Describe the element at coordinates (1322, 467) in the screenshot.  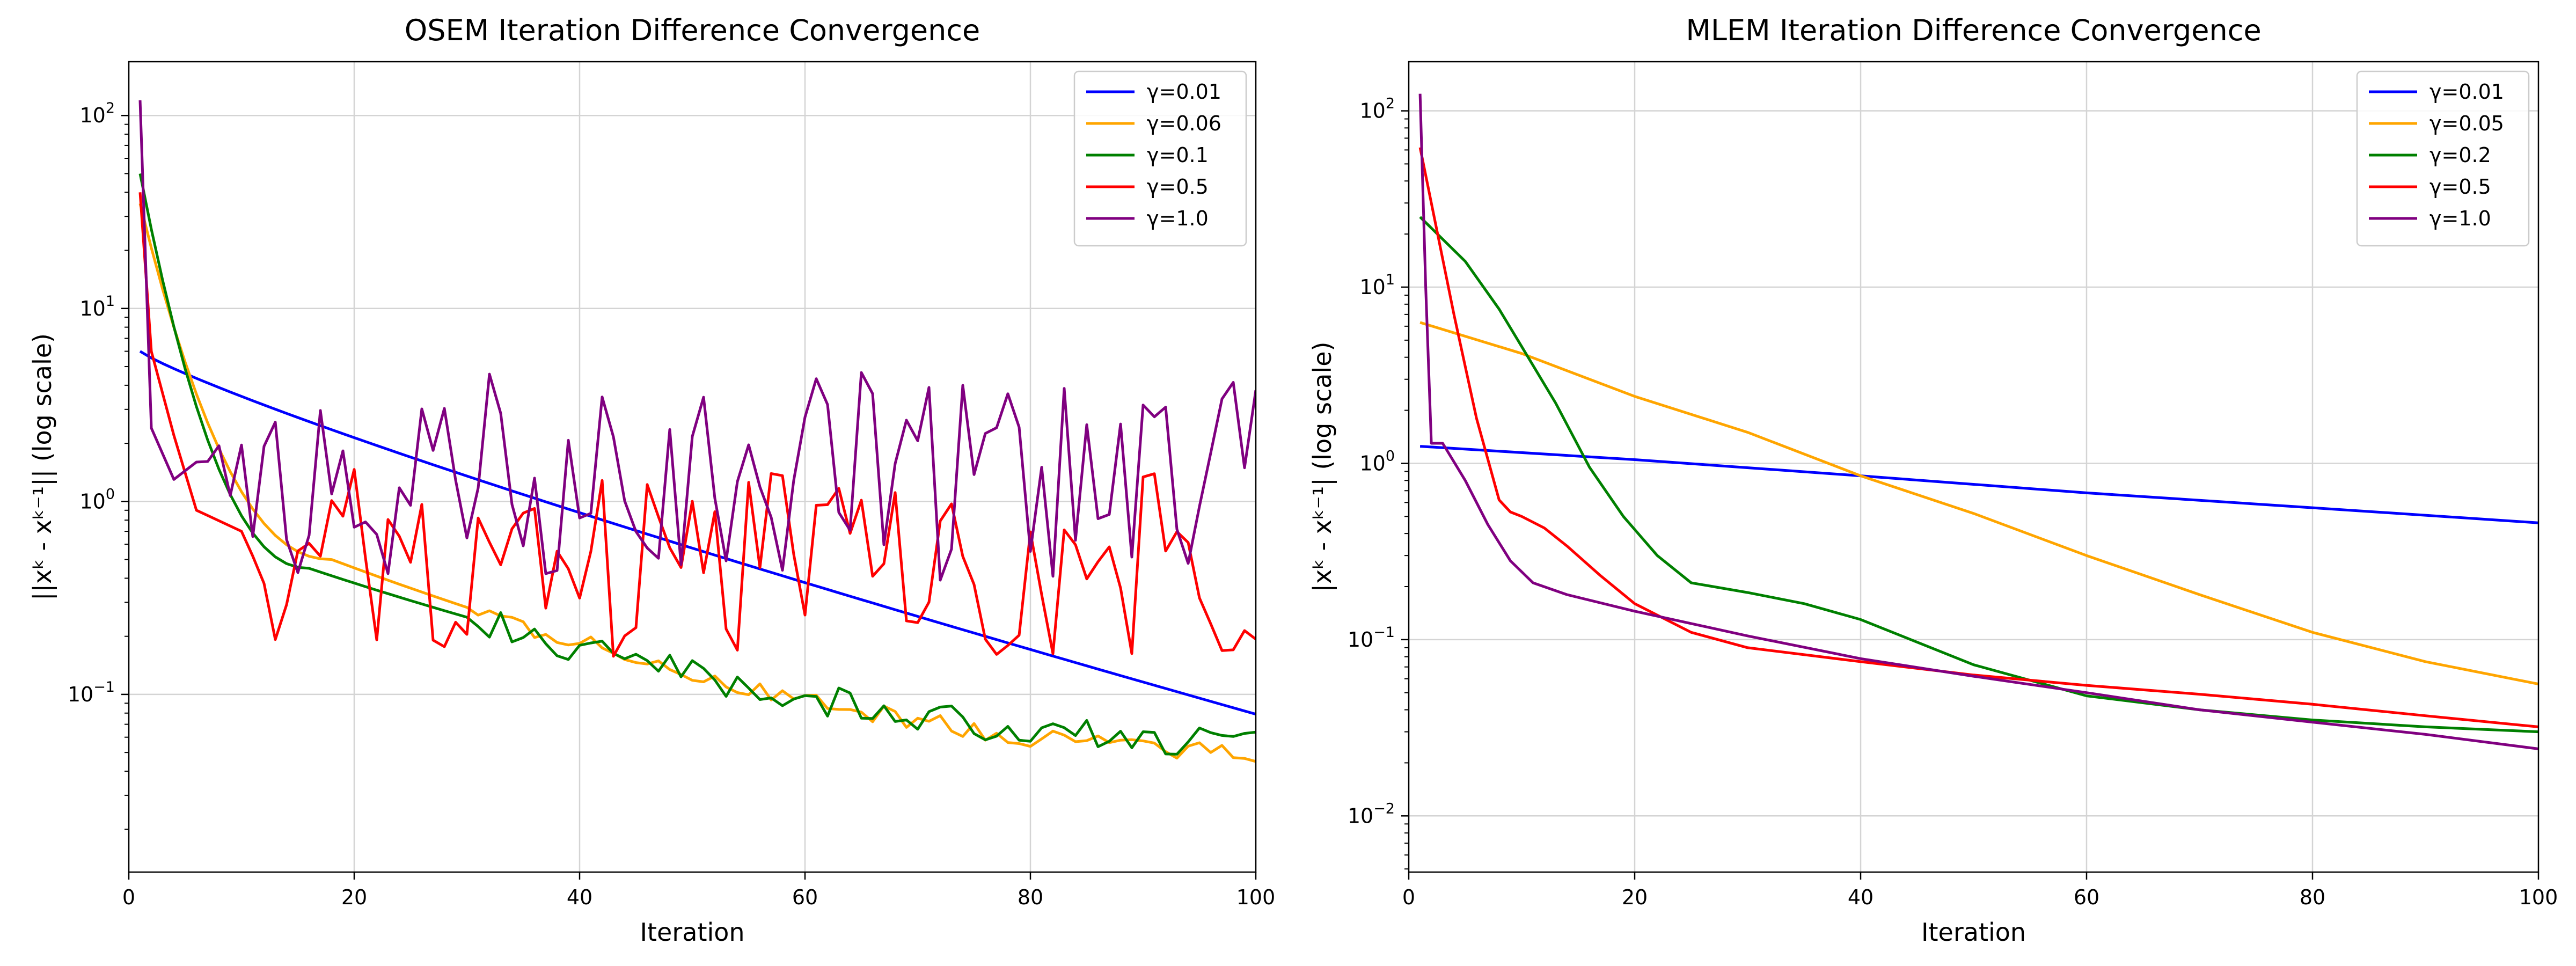
I see `y-axis-label: |xᵏ - xᵏ⁻¹| (log scale)` at that location.